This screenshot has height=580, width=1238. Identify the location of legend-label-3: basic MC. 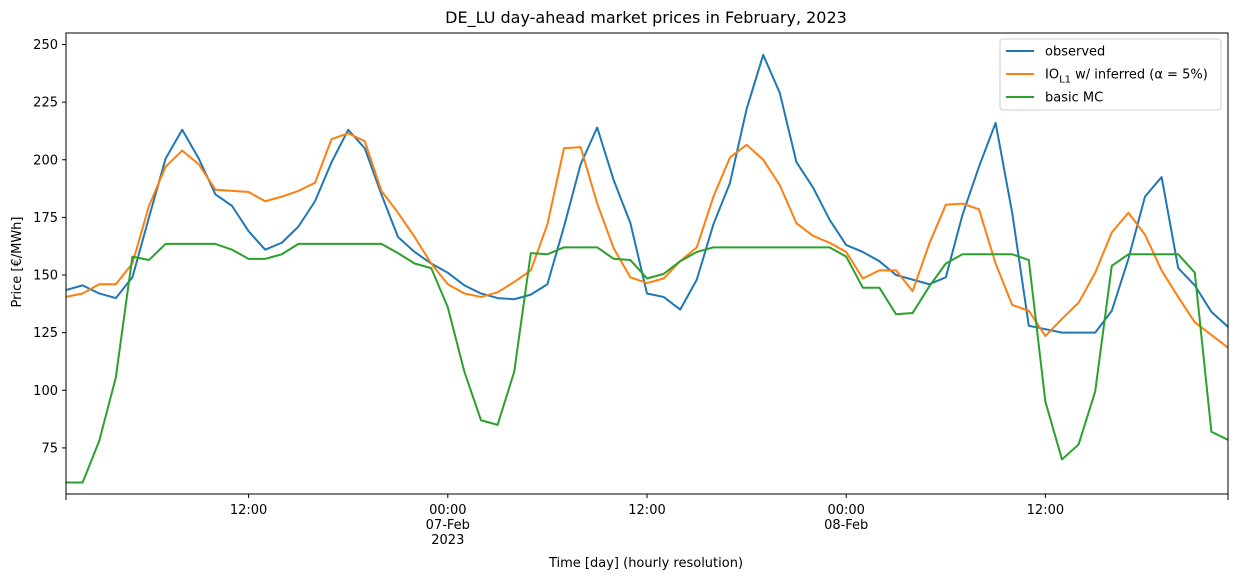
(1074, 98).